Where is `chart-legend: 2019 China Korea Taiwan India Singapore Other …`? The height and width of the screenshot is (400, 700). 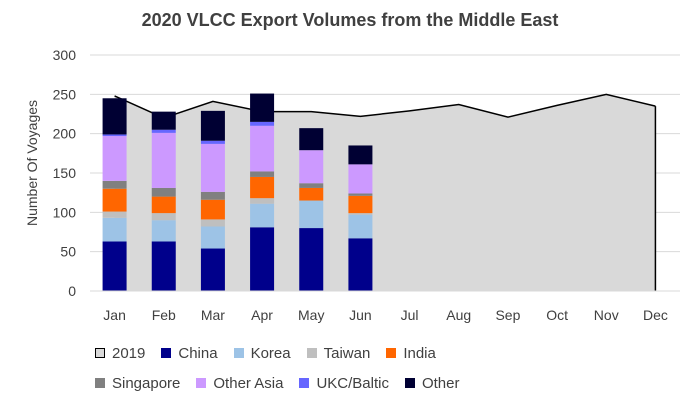 chart-legend: 2019 China Korea Taiwan India Singapore Other … is located at coordinates (375, 368).